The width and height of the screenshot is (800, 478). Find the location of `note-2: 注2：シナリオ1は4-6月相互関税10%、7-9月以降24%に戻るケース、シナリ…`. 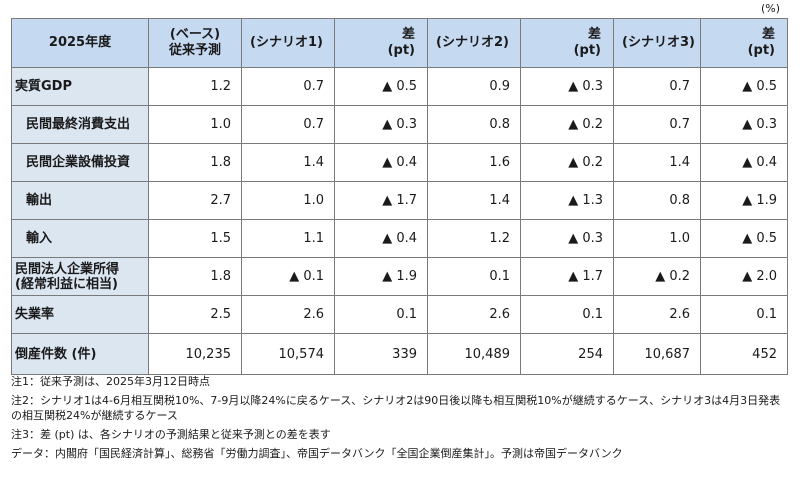

note-2: 注2：シナリオ1は4-6月相互関税10%、7-9月以降24%に戻るケース、シナリ… is located at coordinates (396, 408).